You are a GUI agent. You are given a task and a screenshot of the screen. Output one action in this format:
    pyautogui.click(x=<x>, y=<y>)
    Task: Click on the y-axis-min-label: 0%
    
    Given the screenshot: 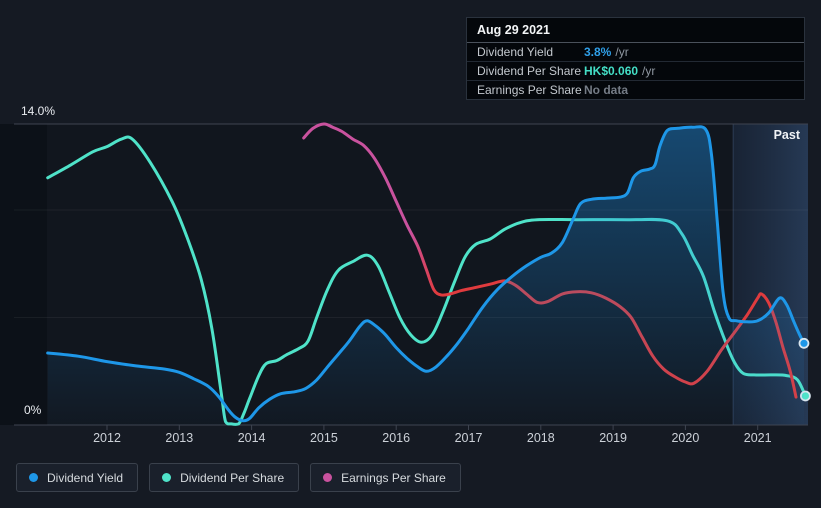 What is the action you would take?
    pyautogui.click(x=33, y=410)
    